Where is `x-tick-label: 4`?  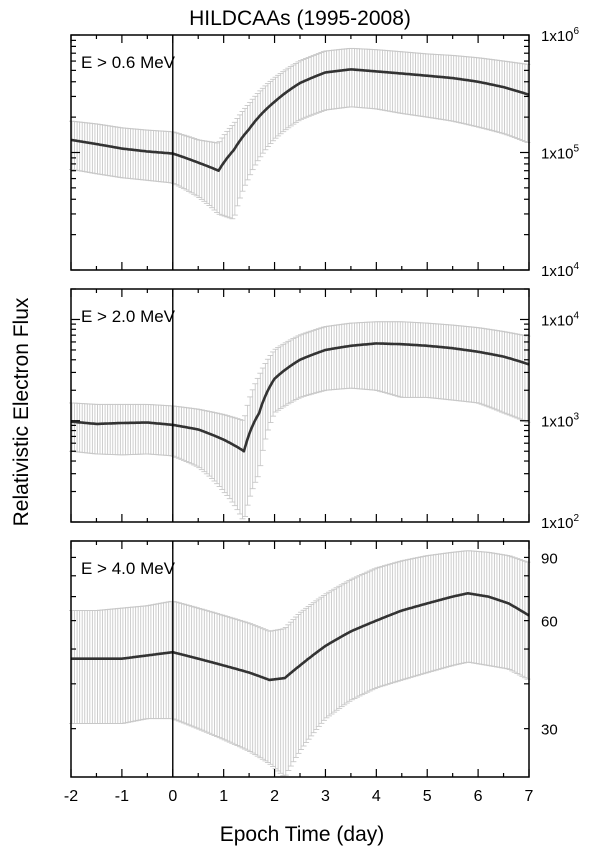
x-tick-label: 4 is located at coordinates (376, 796).